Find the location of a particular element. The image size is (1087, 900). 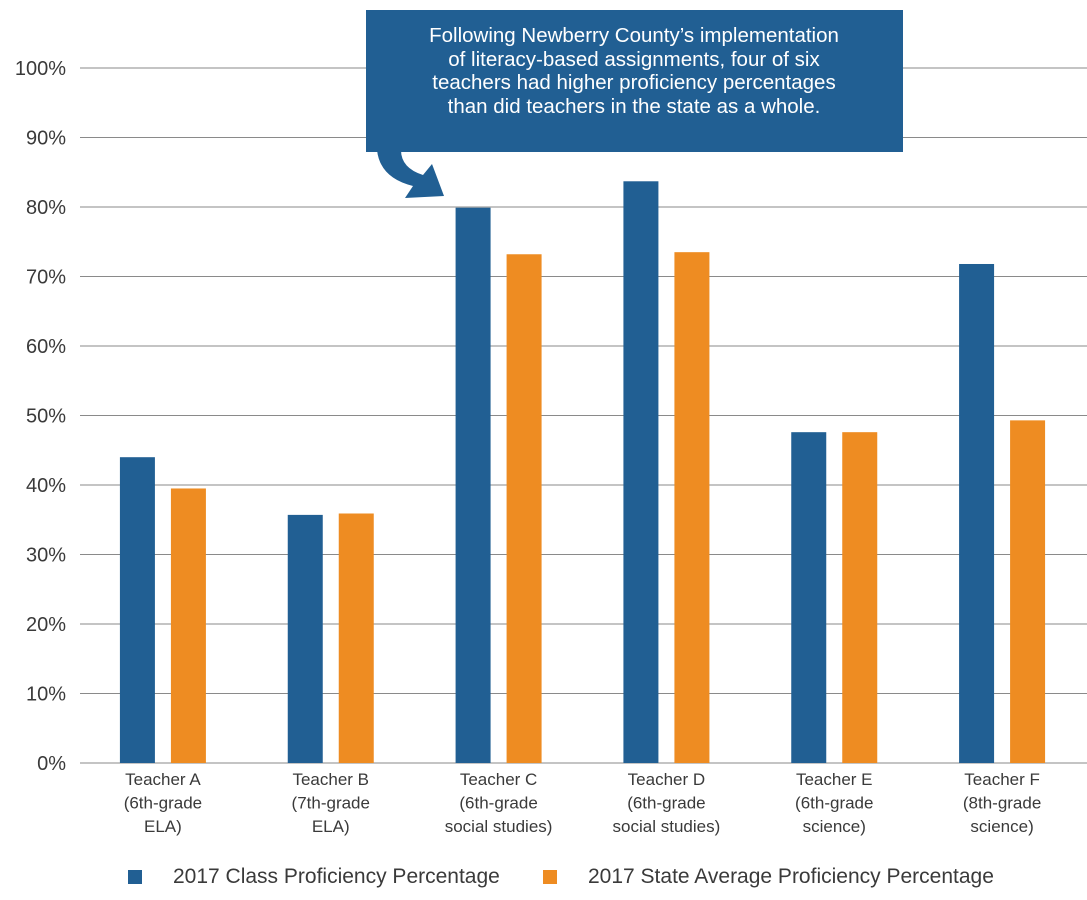

category-label: (8th-grade is located at coordinates (1002, 803).